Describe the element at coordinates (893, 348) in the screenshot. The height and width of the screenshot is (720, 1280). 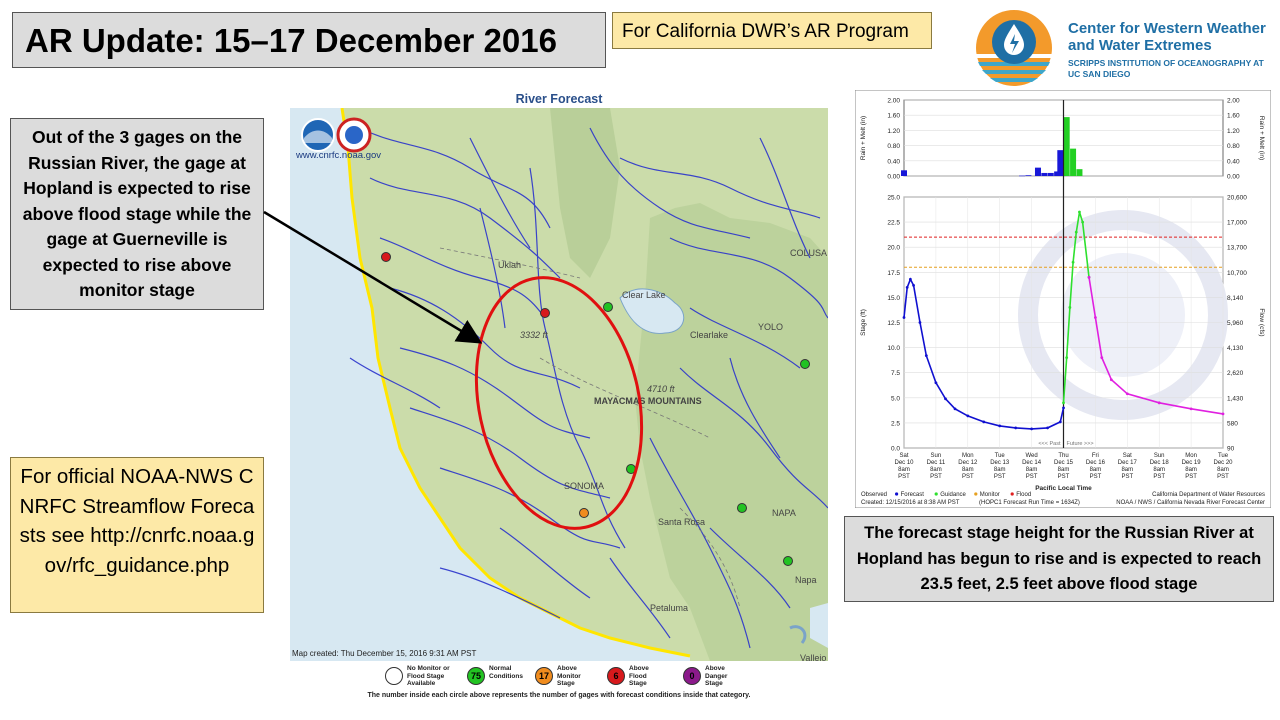
I see `stage-tick: 10.0` at that location.